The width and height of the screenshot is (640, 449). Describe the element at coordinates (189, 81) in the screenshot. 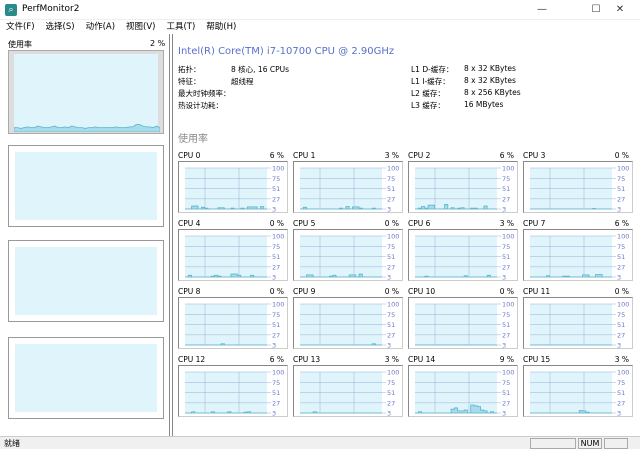

I see `info-key: 特征：` at that location.